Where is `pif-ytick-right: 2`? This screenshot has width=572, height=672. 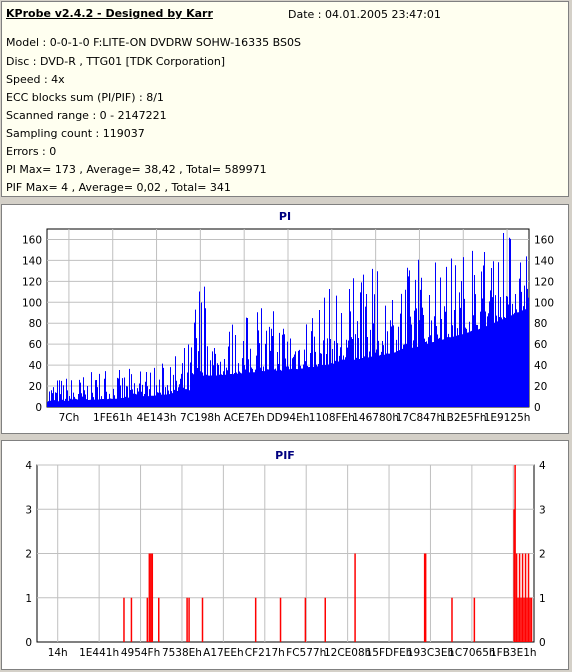
pif-ytick-right: 2 is located at coordinates (542, 555).